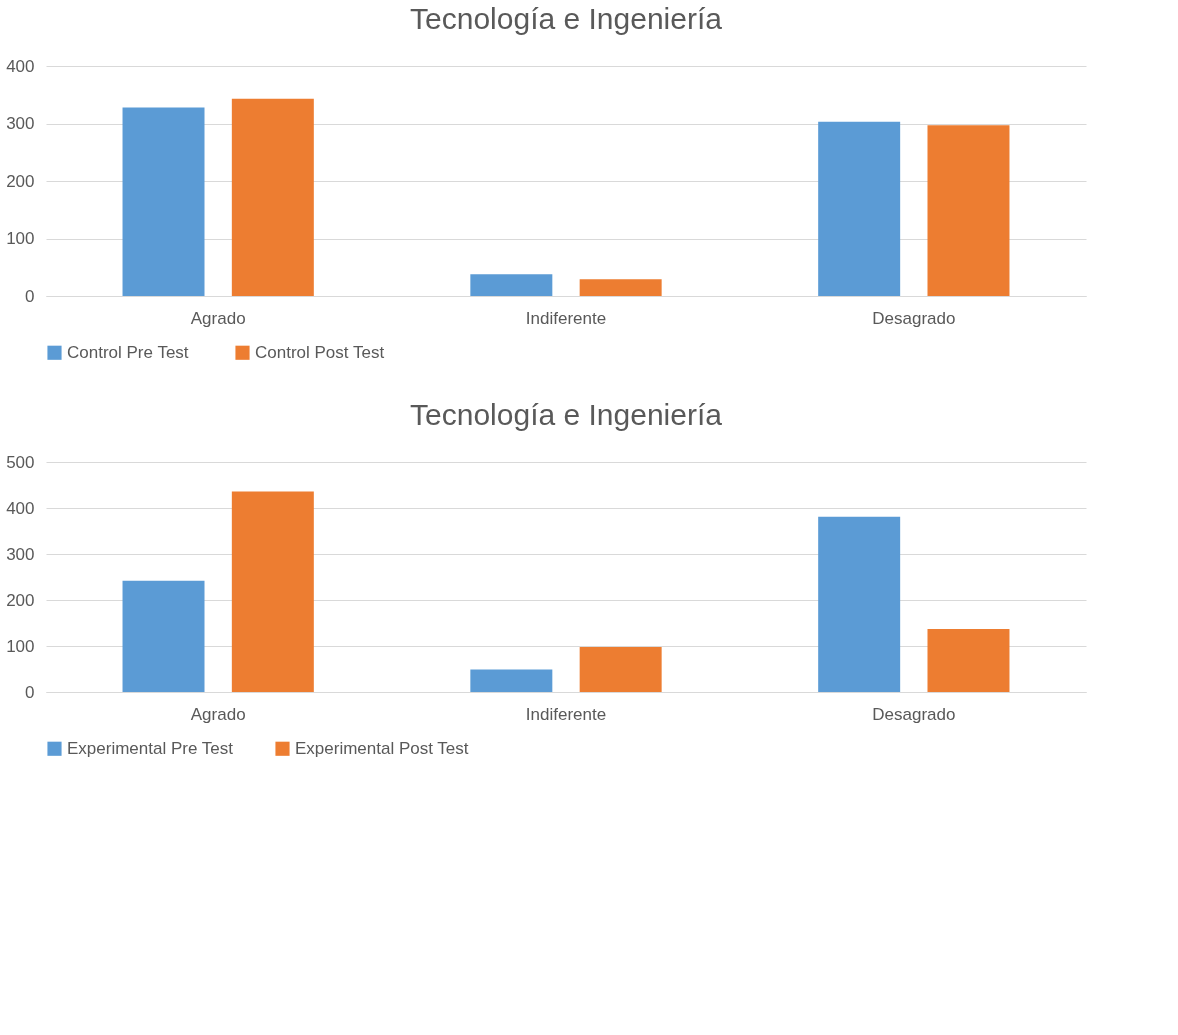  Describe the element at coordinates (20, 462) in the screenshot. I see `y-tick-label: 500` at that location.